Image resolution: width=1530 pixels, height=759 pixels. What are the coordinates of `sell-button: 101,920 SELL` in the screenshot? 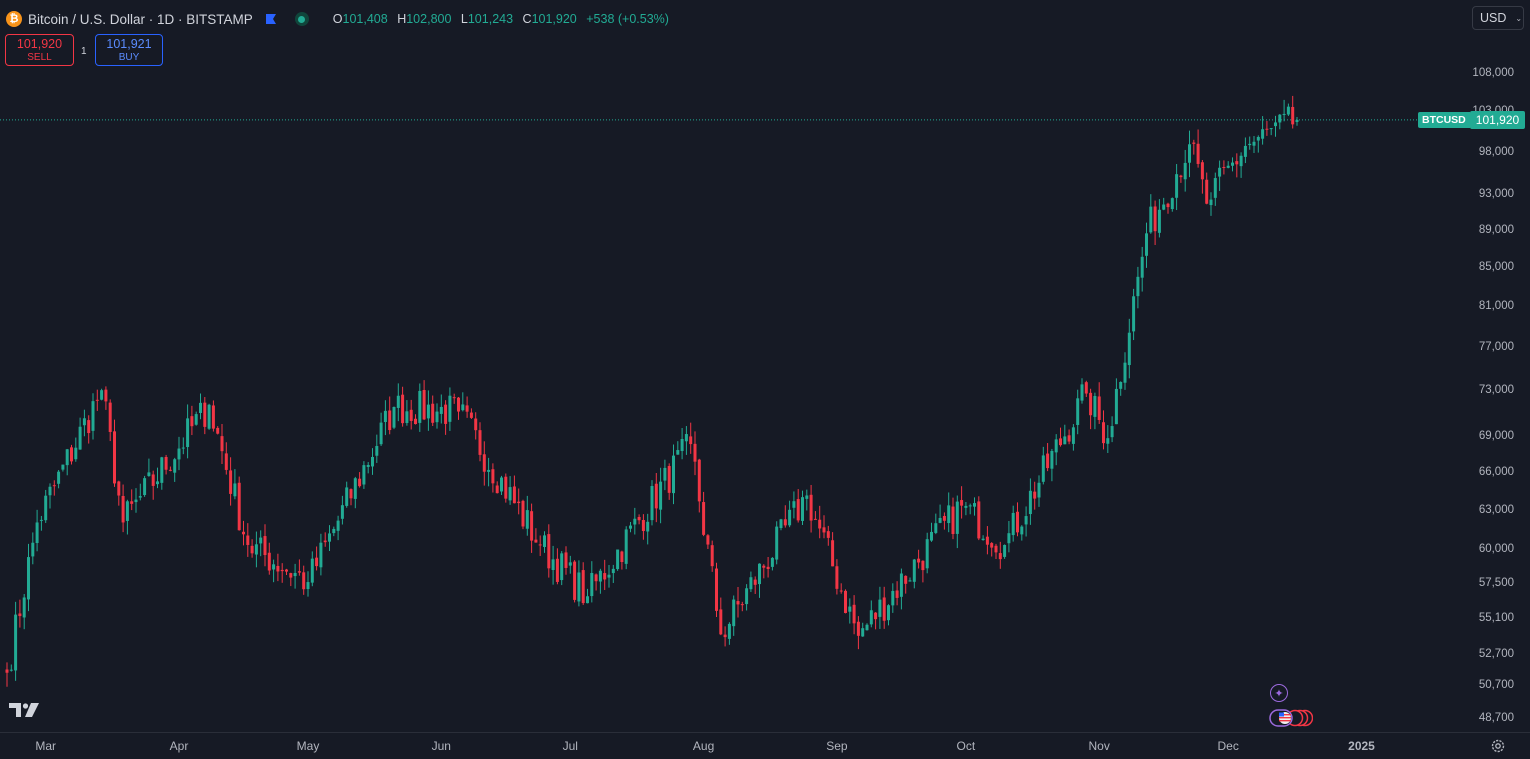 It's located at (39, 50).